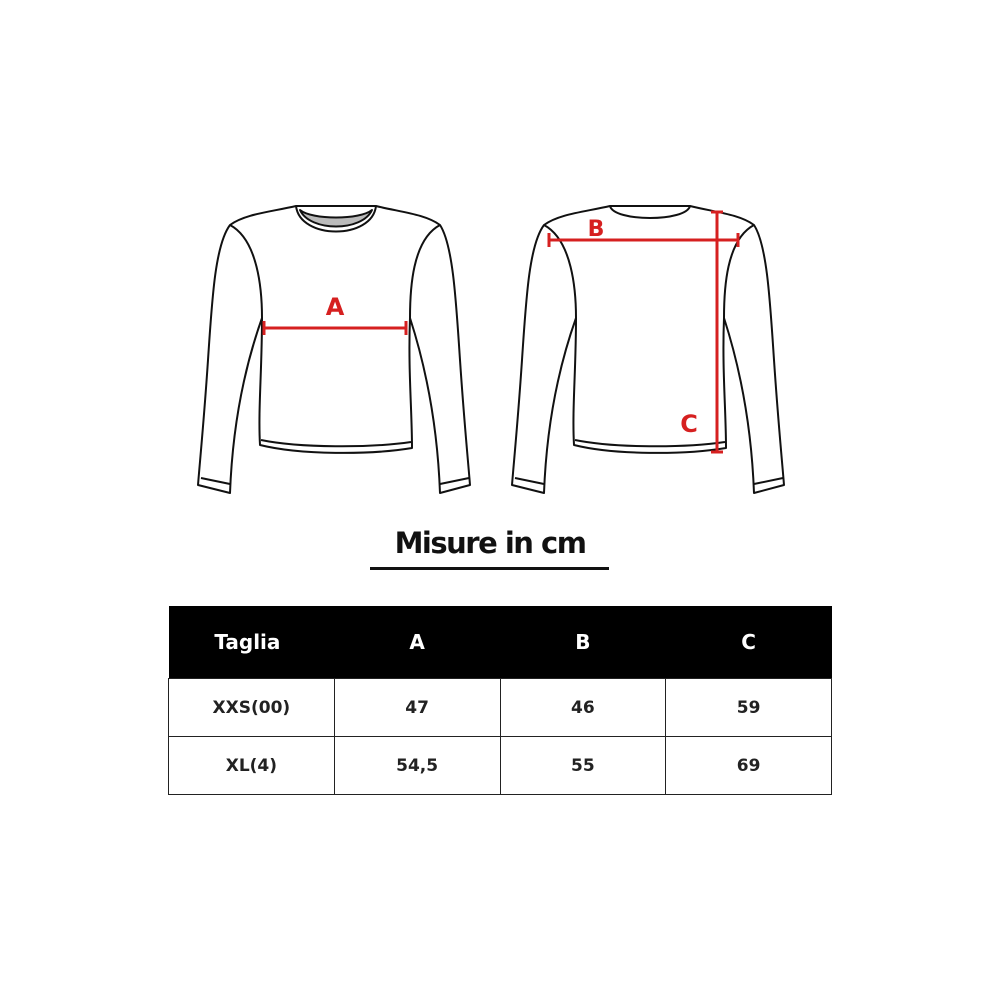 The image size is (1000, 1000). I want to click on measure-a, so click(335, 328).